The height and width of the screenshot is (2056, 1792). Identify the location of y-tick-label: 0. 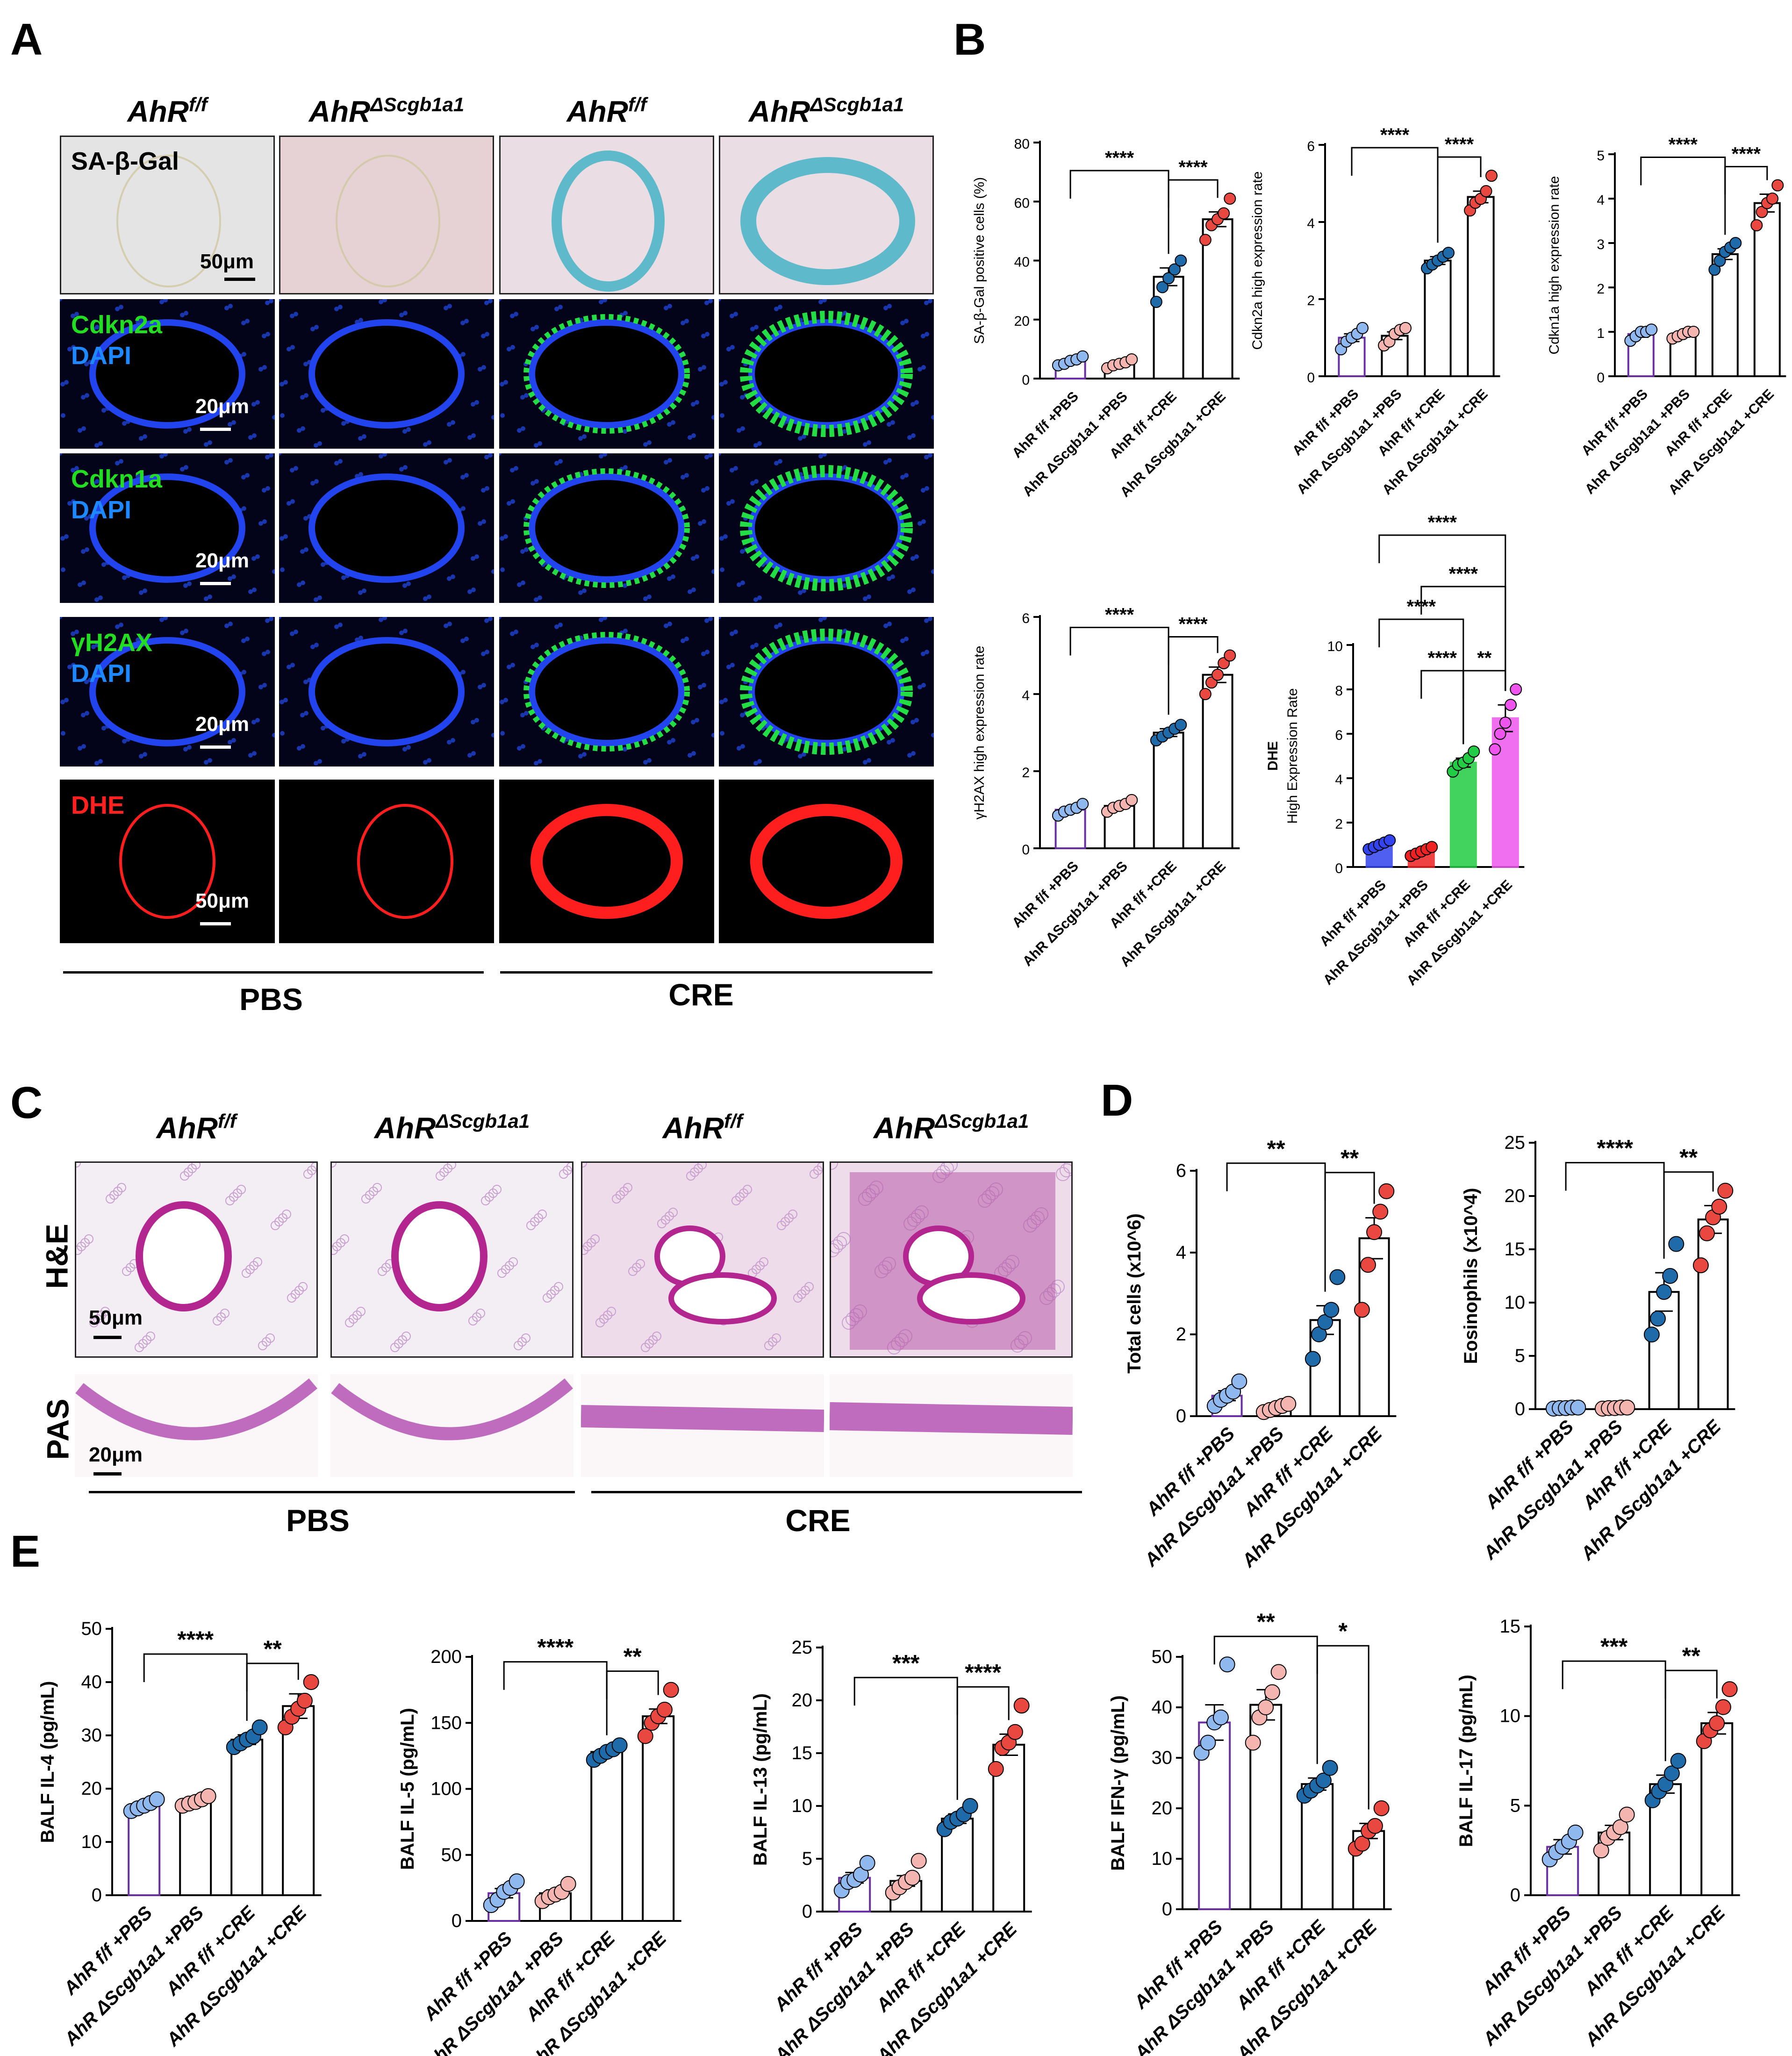
(1339, 868).